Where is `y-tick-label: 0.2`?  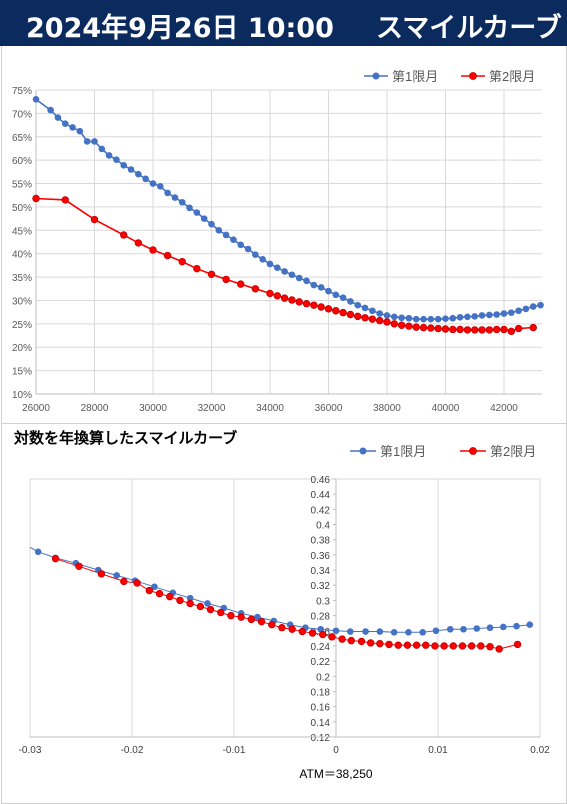
y-tick-label: 0.2 is located at coordinates (323, 677).